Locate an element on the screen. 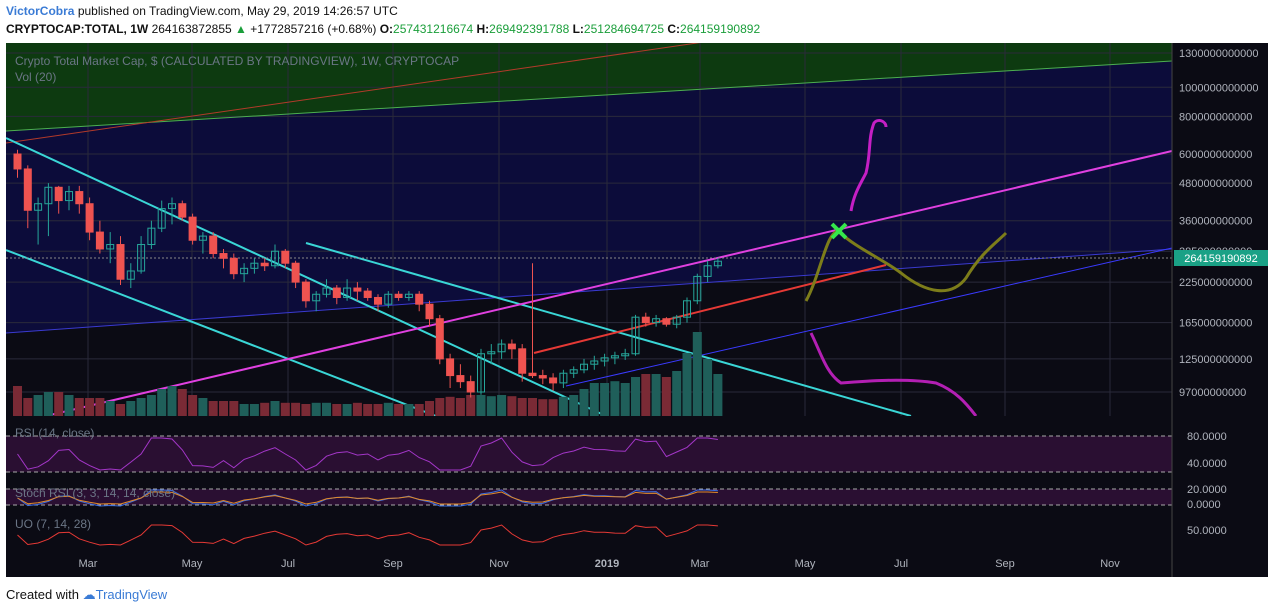  uo-pane is located at coordinates (589, 534).